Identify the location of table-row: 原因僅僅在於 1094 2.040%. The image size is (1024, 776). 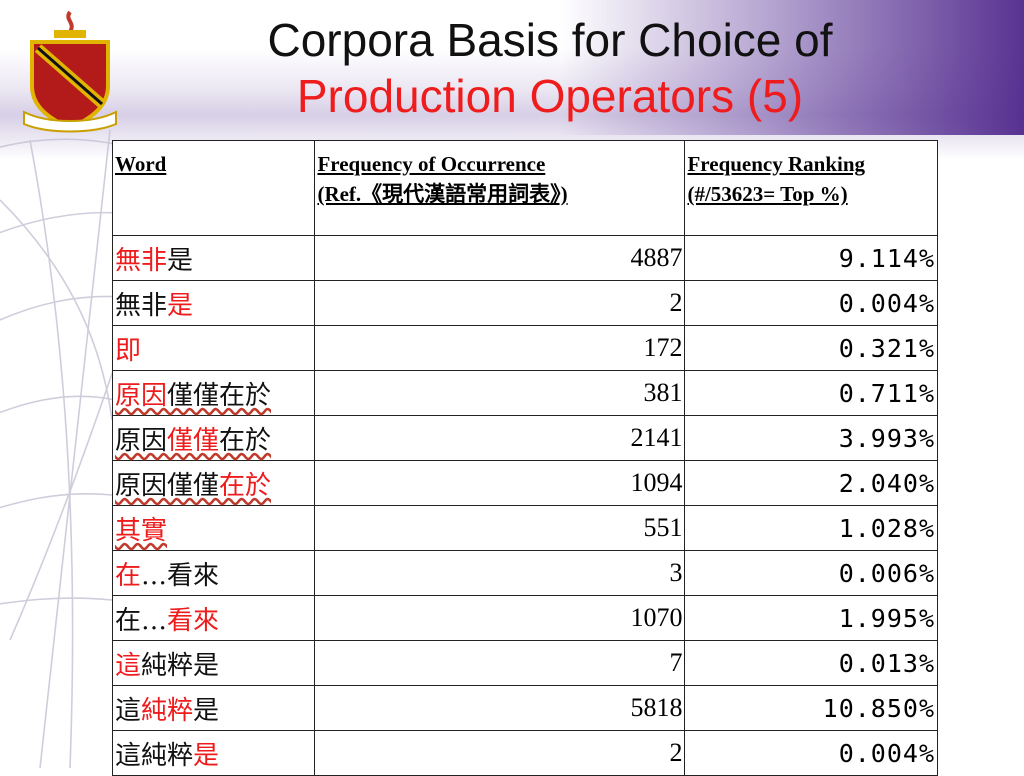
(524, 483).